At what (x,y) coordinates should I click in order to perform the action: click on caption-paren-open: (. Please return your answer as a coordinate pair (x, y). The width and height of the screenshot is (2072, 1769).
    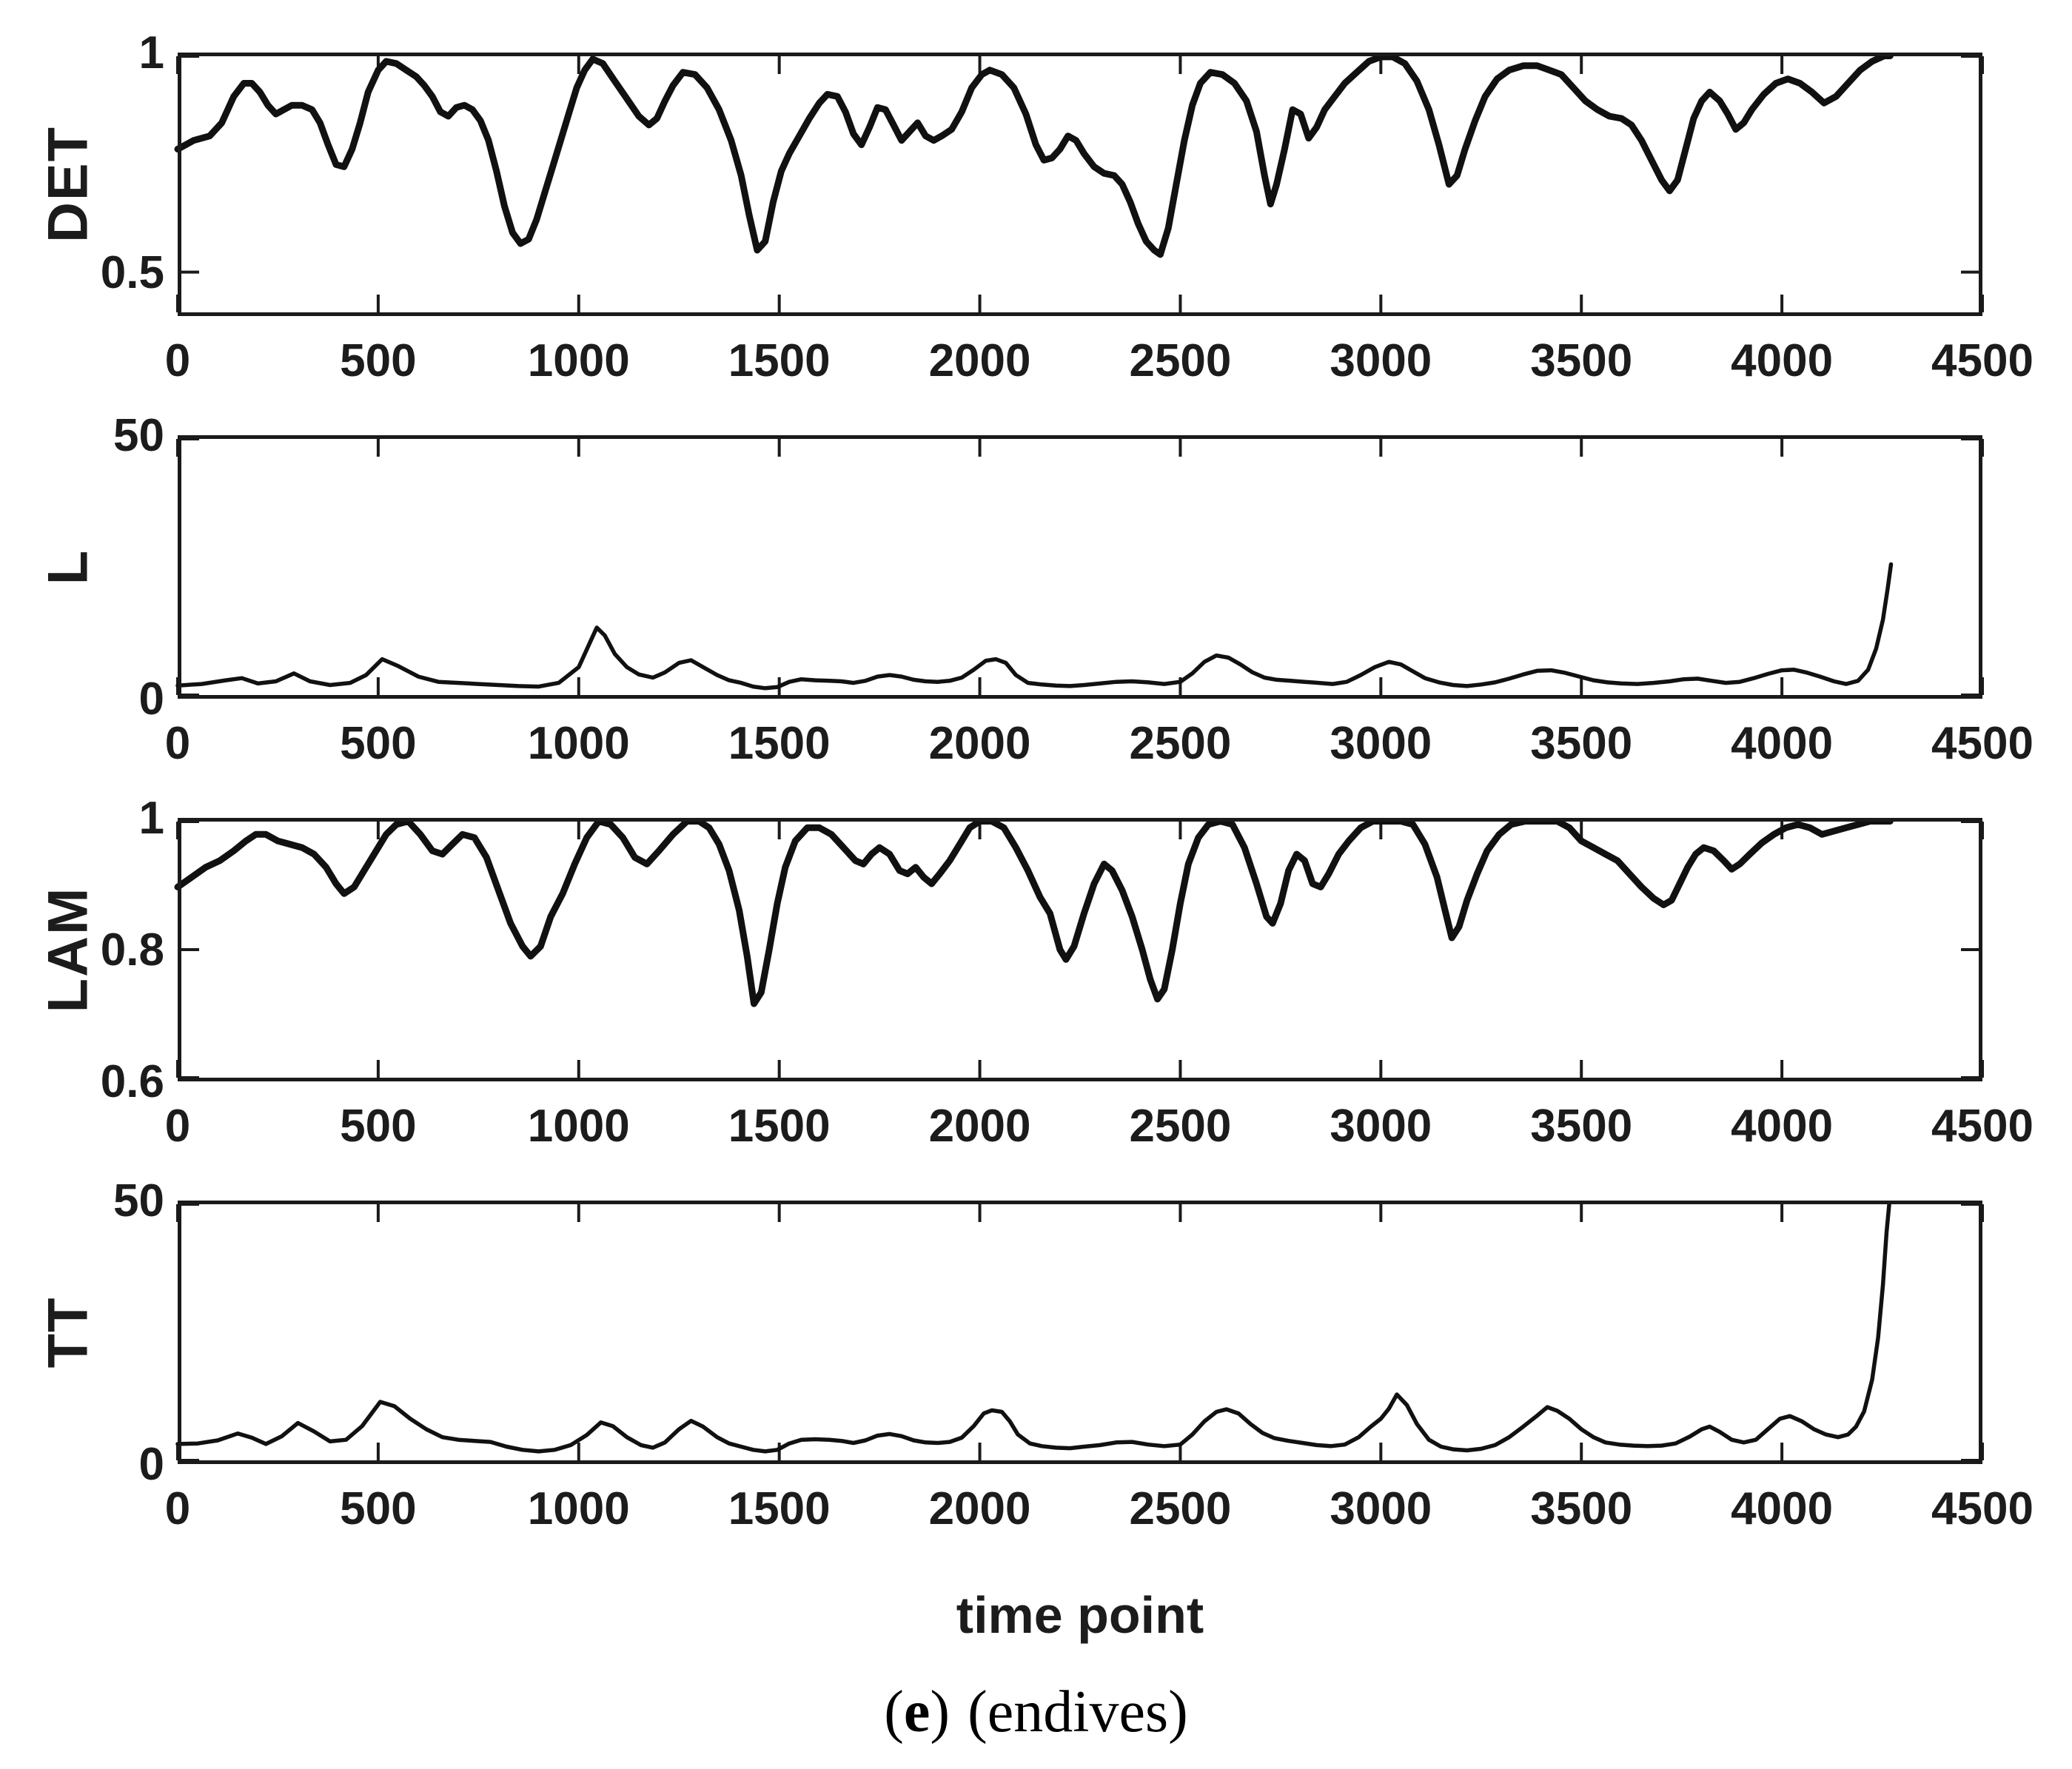
    Looking at the image, I should click on (894, 1712).